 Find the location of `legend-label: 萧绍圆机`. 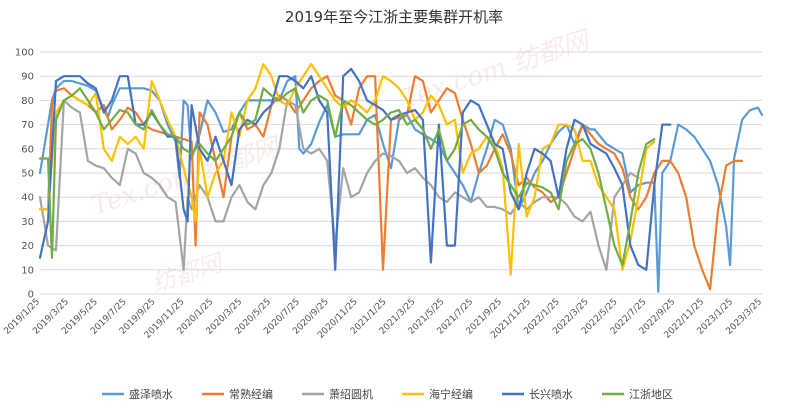

legend-label: 萧绍圆机 is located at coordinates (351, 394).